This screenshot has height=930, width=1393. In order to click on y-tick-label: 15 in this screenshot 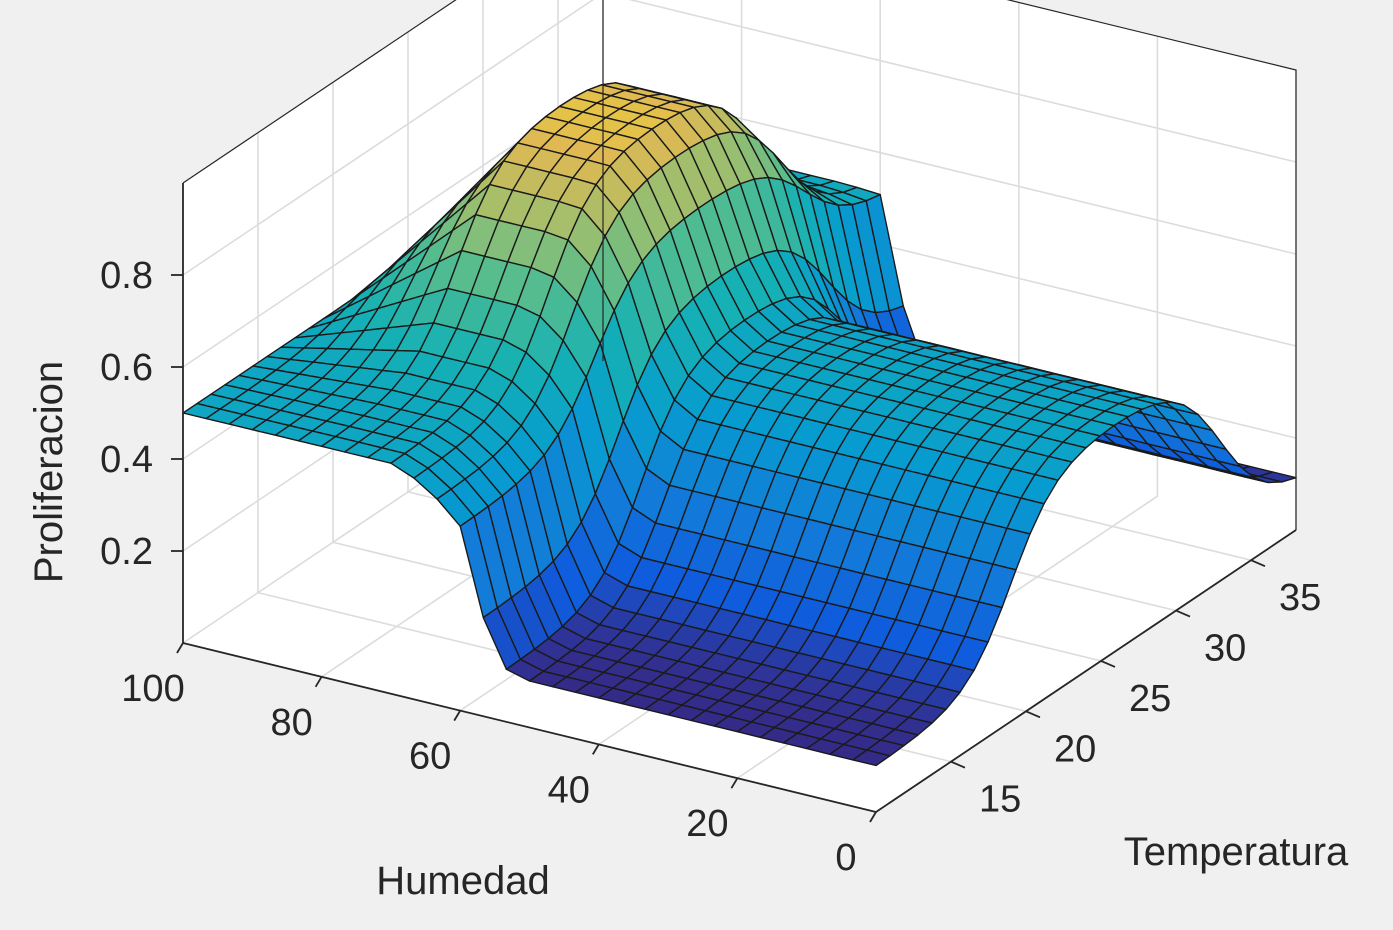, I will do `click(1000, 800)`.